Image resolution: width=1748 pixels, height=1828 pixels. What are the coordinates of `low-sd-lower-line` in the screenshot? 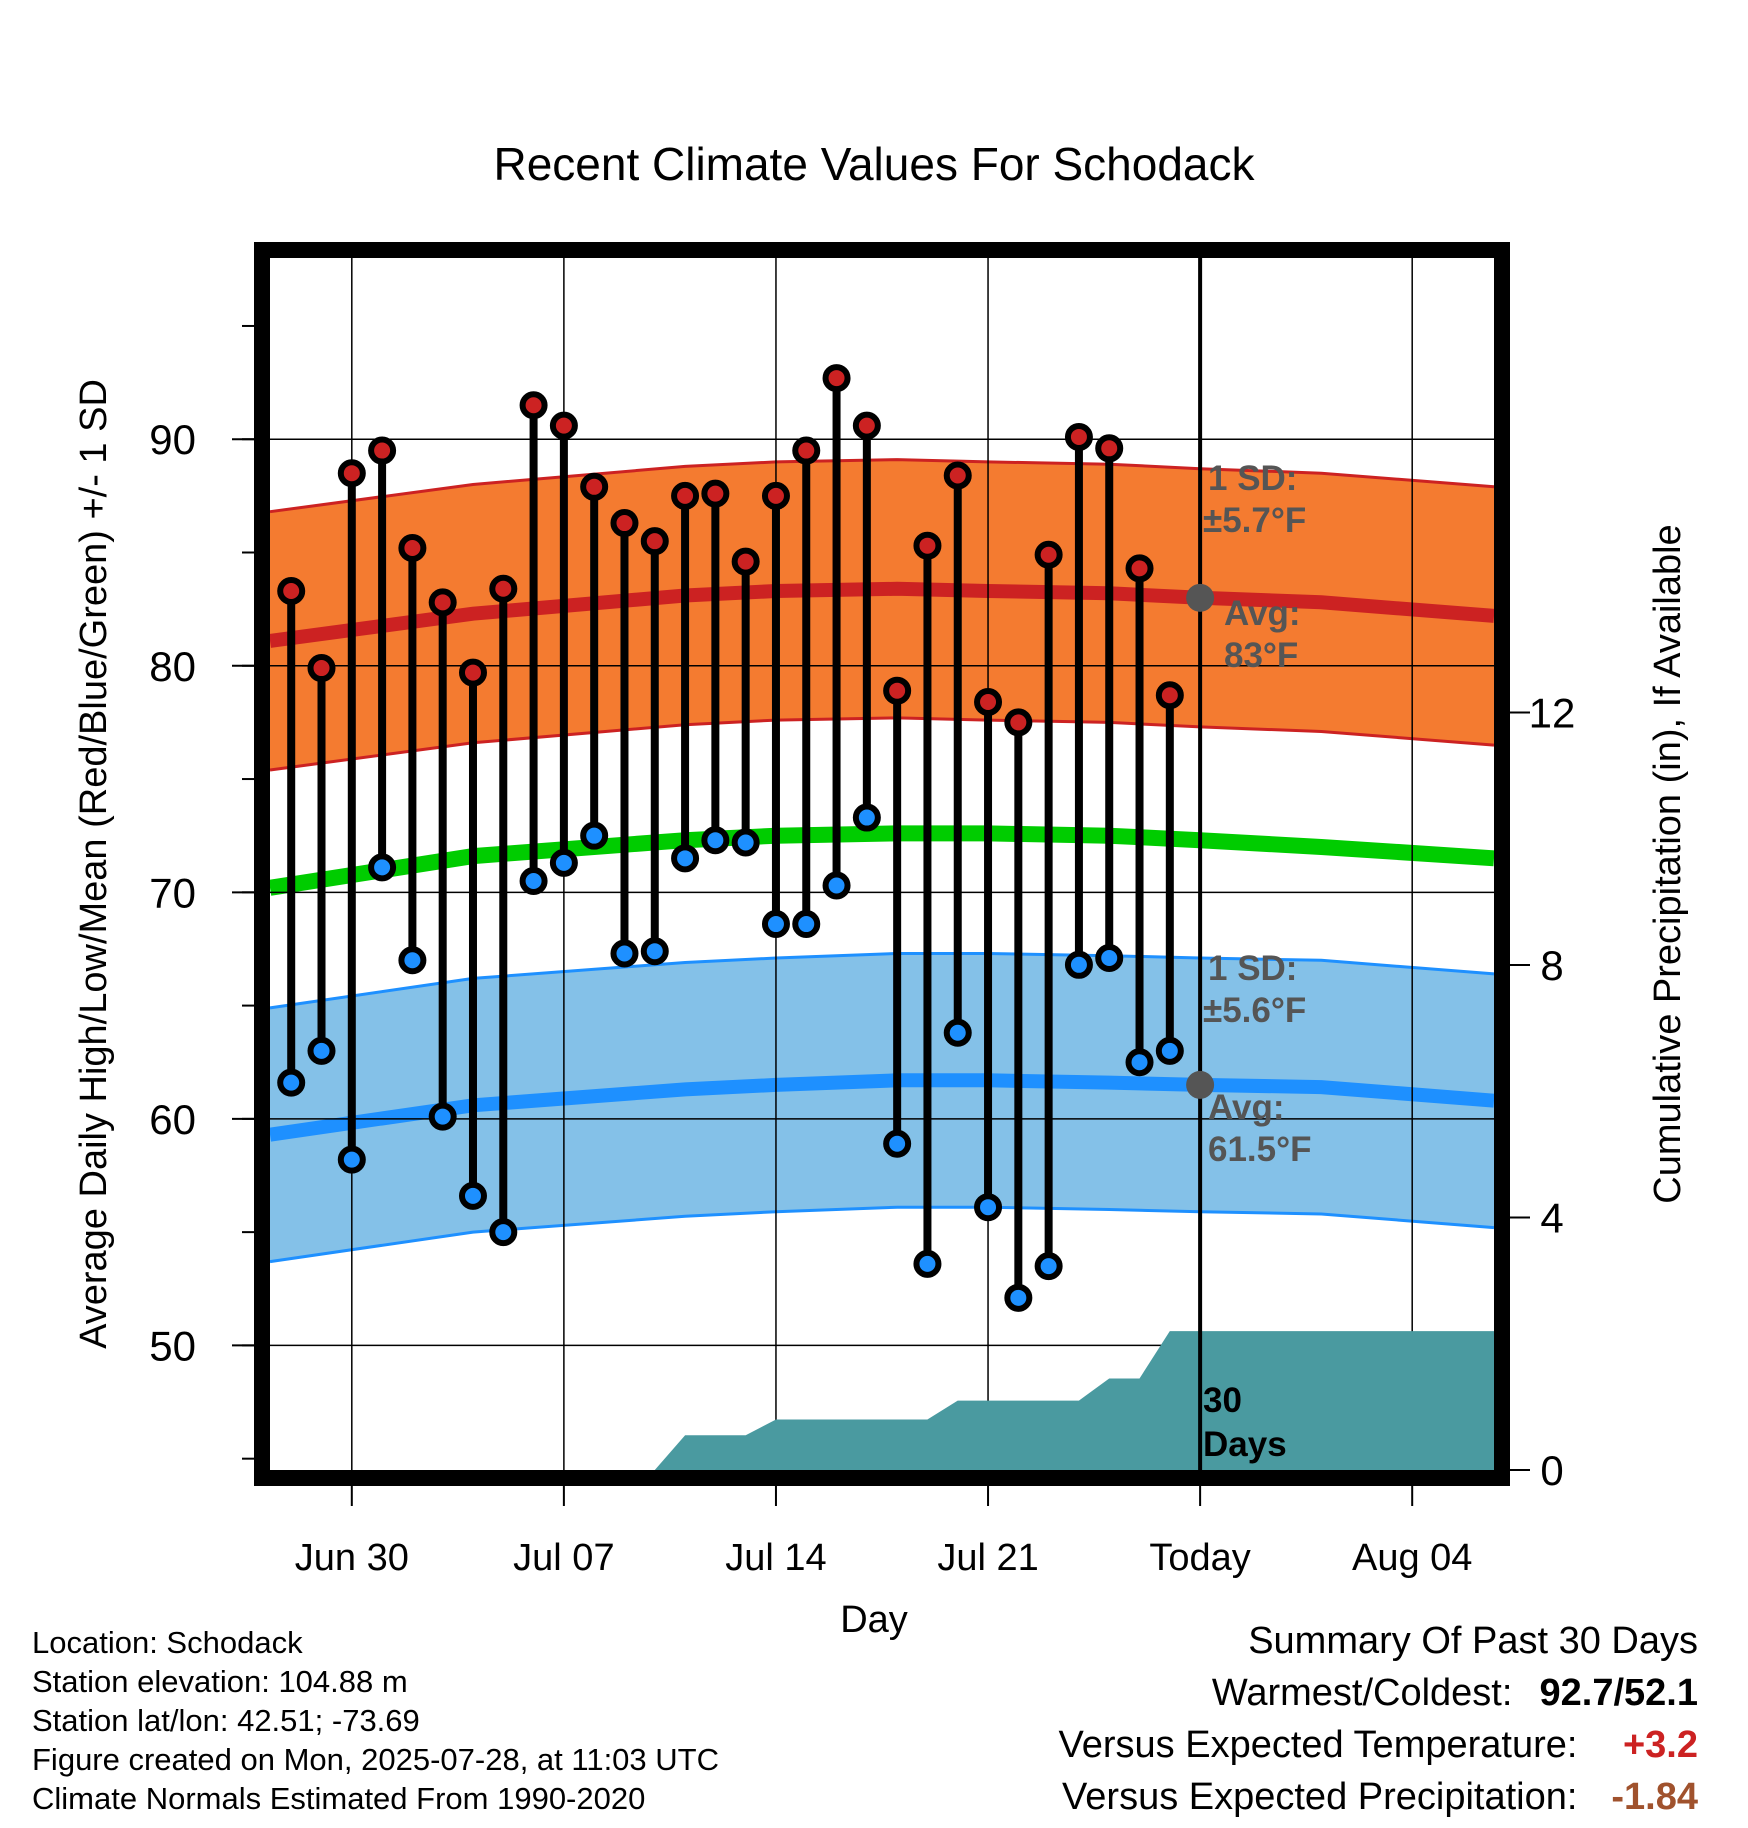 It's located at (882, 1234).